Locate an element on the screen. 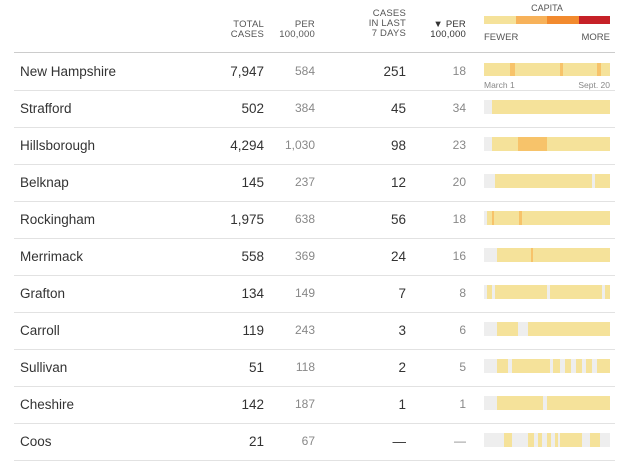 The height and width of the screenshot is (463, 638). row-cases-last-7-days: 3 is located at coordinates (402, 330).